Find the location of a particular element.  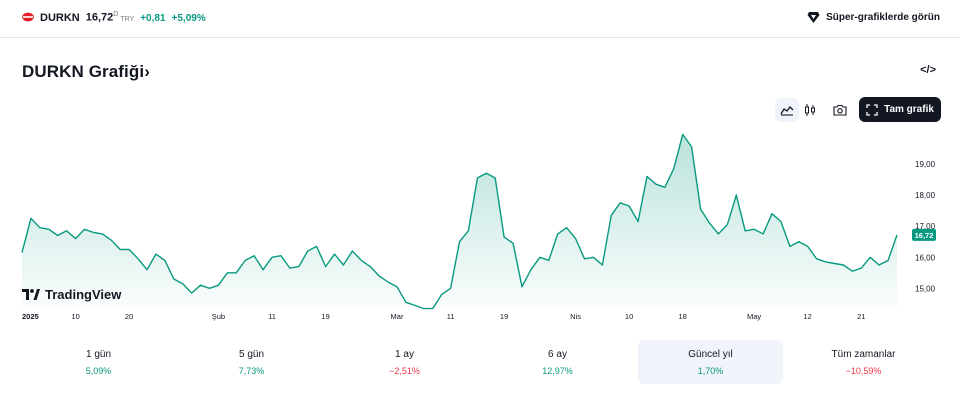

x-tick-label: May is located at coordinates (754, 316).